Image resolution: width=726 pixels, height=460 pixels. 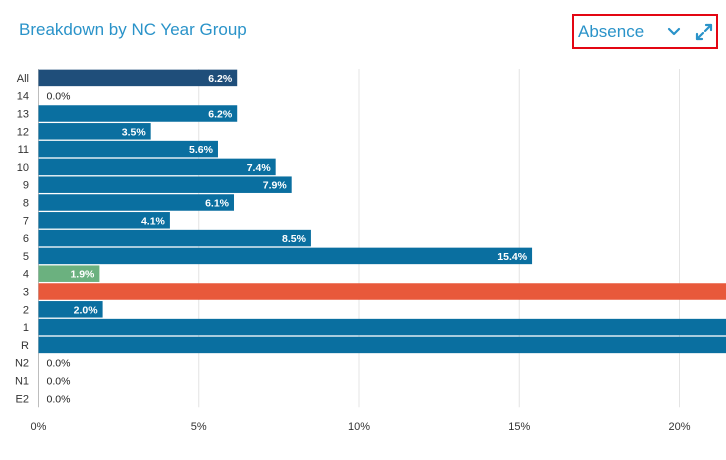 What do you see at coordinates (519, 427) in the screenshot?
I see `x-tick-label: 15%` at bounding box center [519, 427].